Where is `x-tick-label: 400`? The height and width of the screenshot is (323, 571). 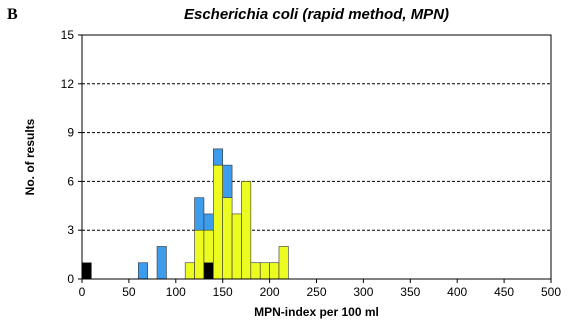 x-tick-label: 400 is located at coordinates (457, 292).